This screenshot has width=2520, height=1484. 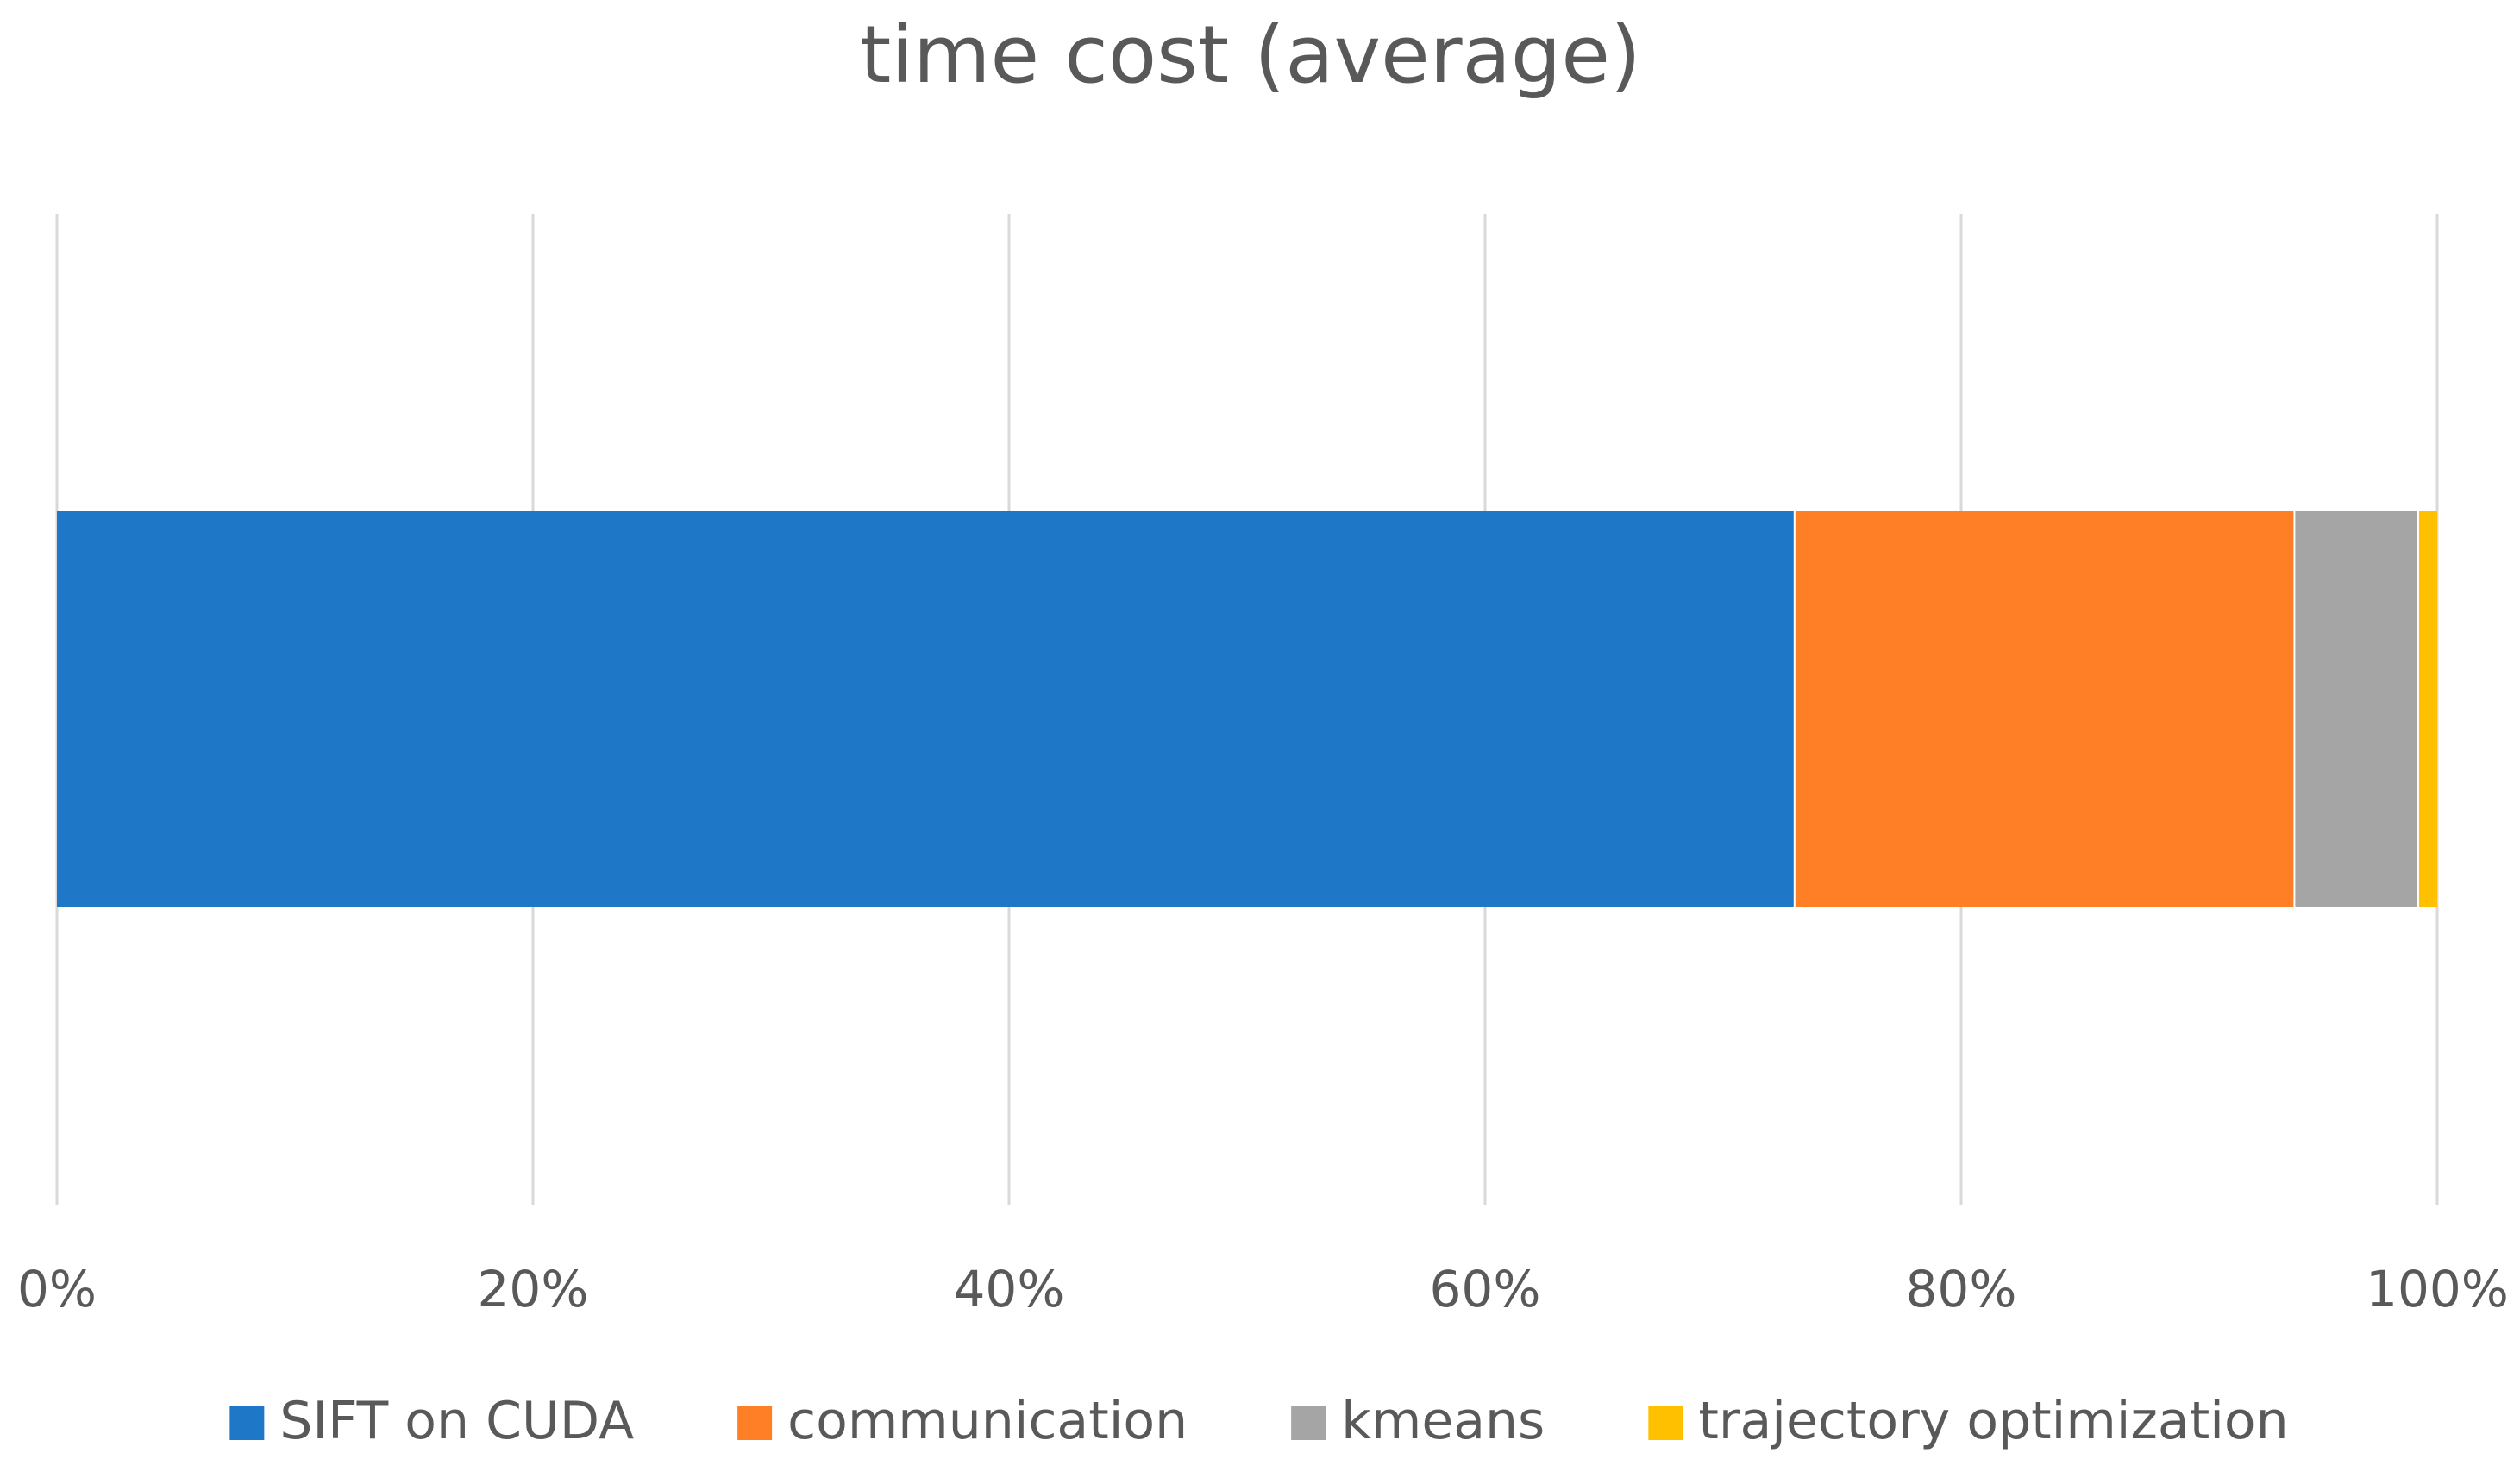 I want to click on bar-segment-trajectory-optimization, so click(x=2427, y=709).